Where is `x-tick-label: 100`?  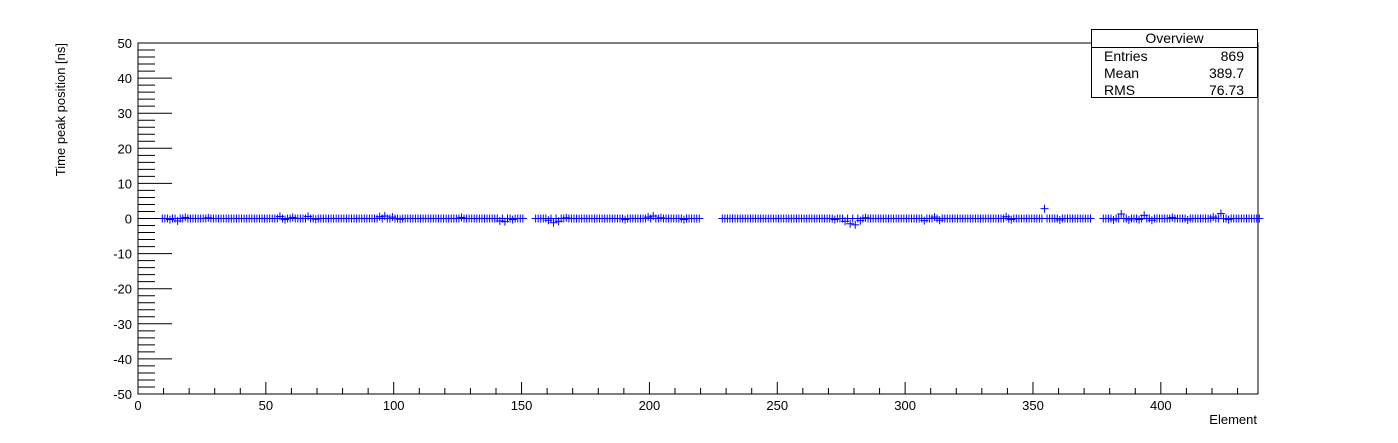
x-tick-label: 100 is located at coordinates (394, 405).